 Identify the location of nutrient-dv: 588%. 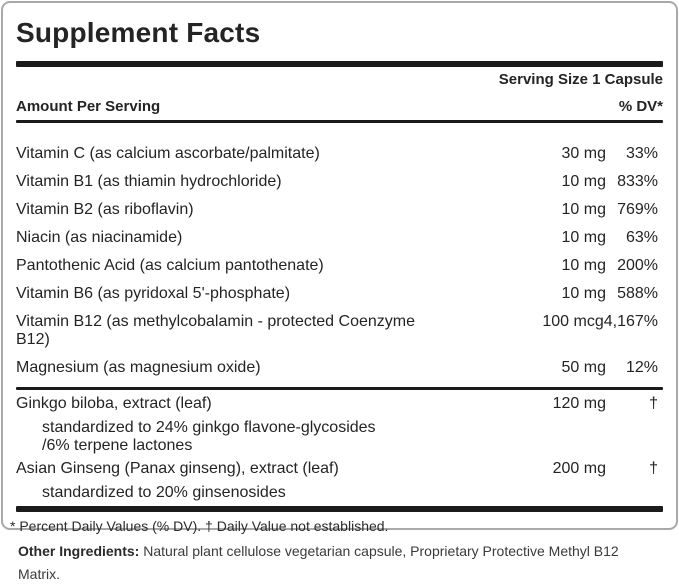
(637, 293).